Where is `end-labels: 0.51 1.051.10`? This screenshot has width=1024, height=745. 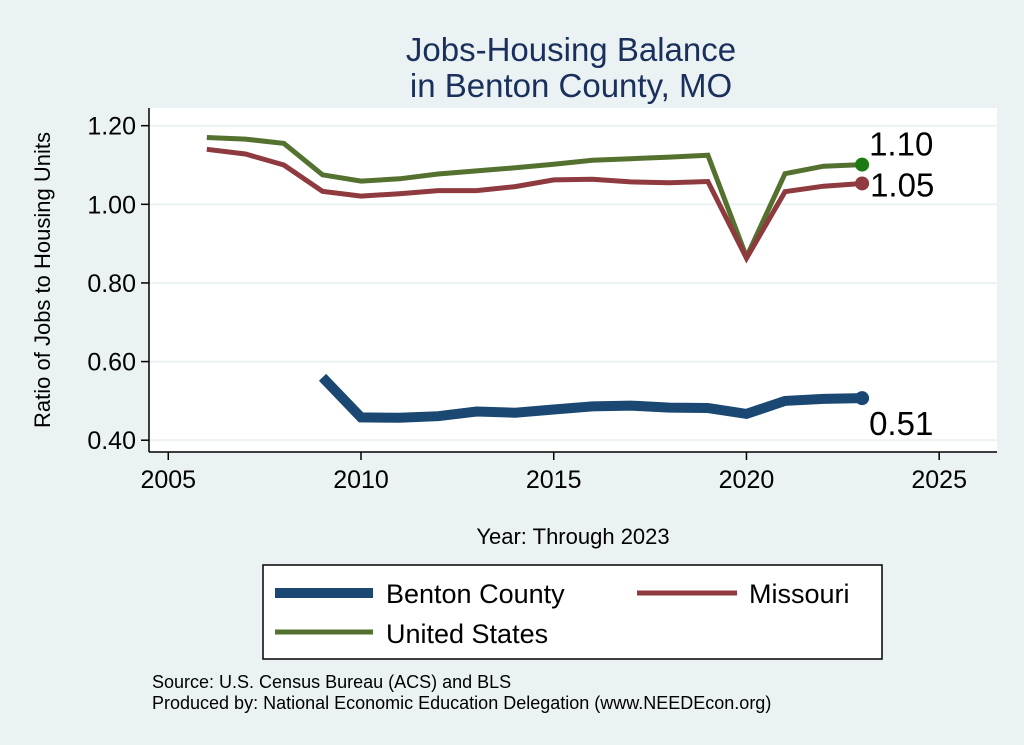
end-labels: 0.51 1.051.10 is located at coordinates (901, 284).